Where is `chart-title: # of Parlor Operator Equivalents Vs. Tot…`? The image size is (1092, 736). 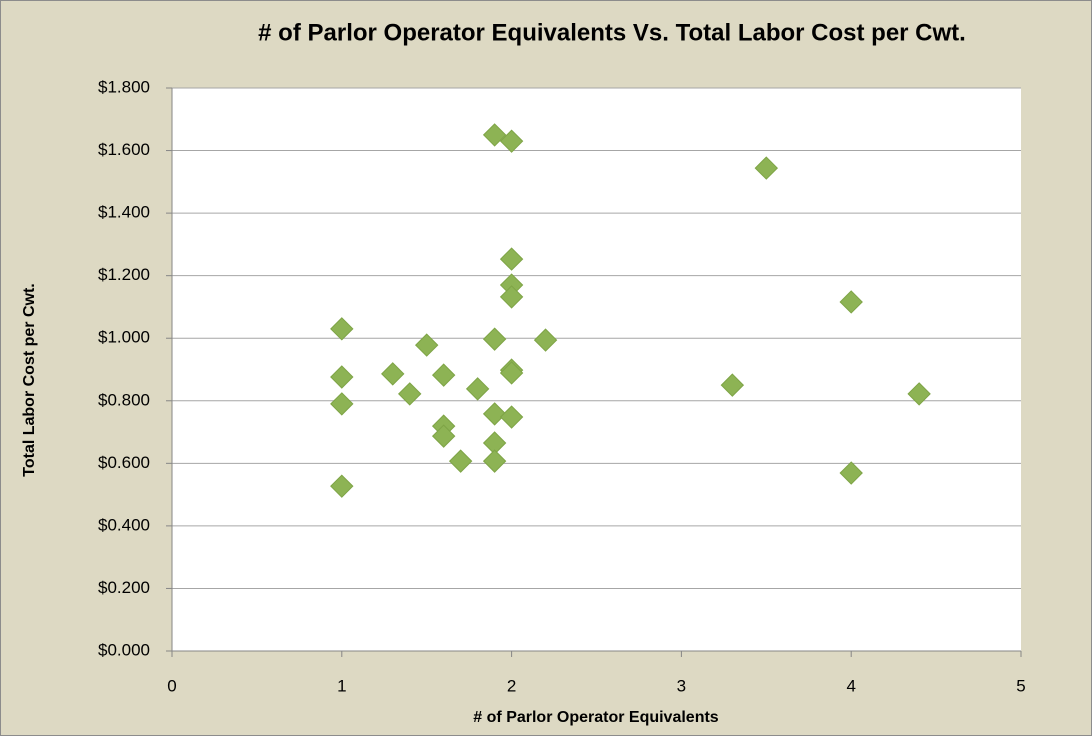
chart-title: # of Parlor Operator Equivalents Vs. Tot… is located at coordinates (612, 32).